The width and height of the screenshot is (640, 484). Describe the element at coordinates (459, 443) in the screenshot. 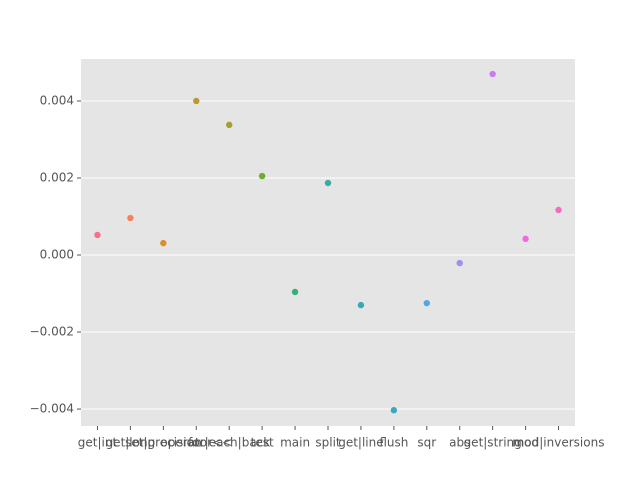

I see `x-tick-label: abs` at that location.